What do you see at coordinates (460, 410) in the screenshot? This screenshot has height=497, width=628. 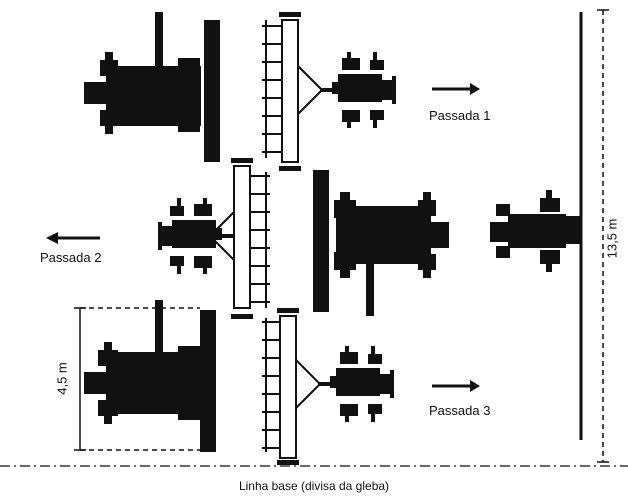 I see `pass-3-label: Passada 3` at bounding box center [460, 410].